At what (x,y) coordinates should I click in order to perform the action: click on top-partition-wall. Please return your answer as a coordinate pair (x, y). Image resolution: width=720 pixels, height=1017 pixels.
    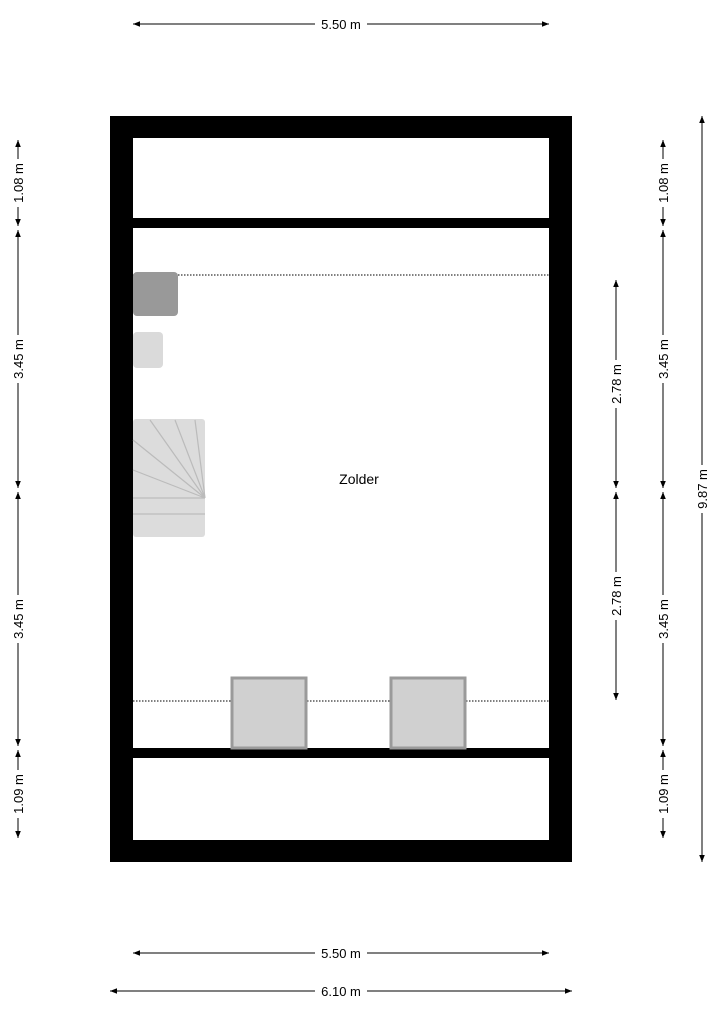
    Looking at the image, I should click on (341, 223).